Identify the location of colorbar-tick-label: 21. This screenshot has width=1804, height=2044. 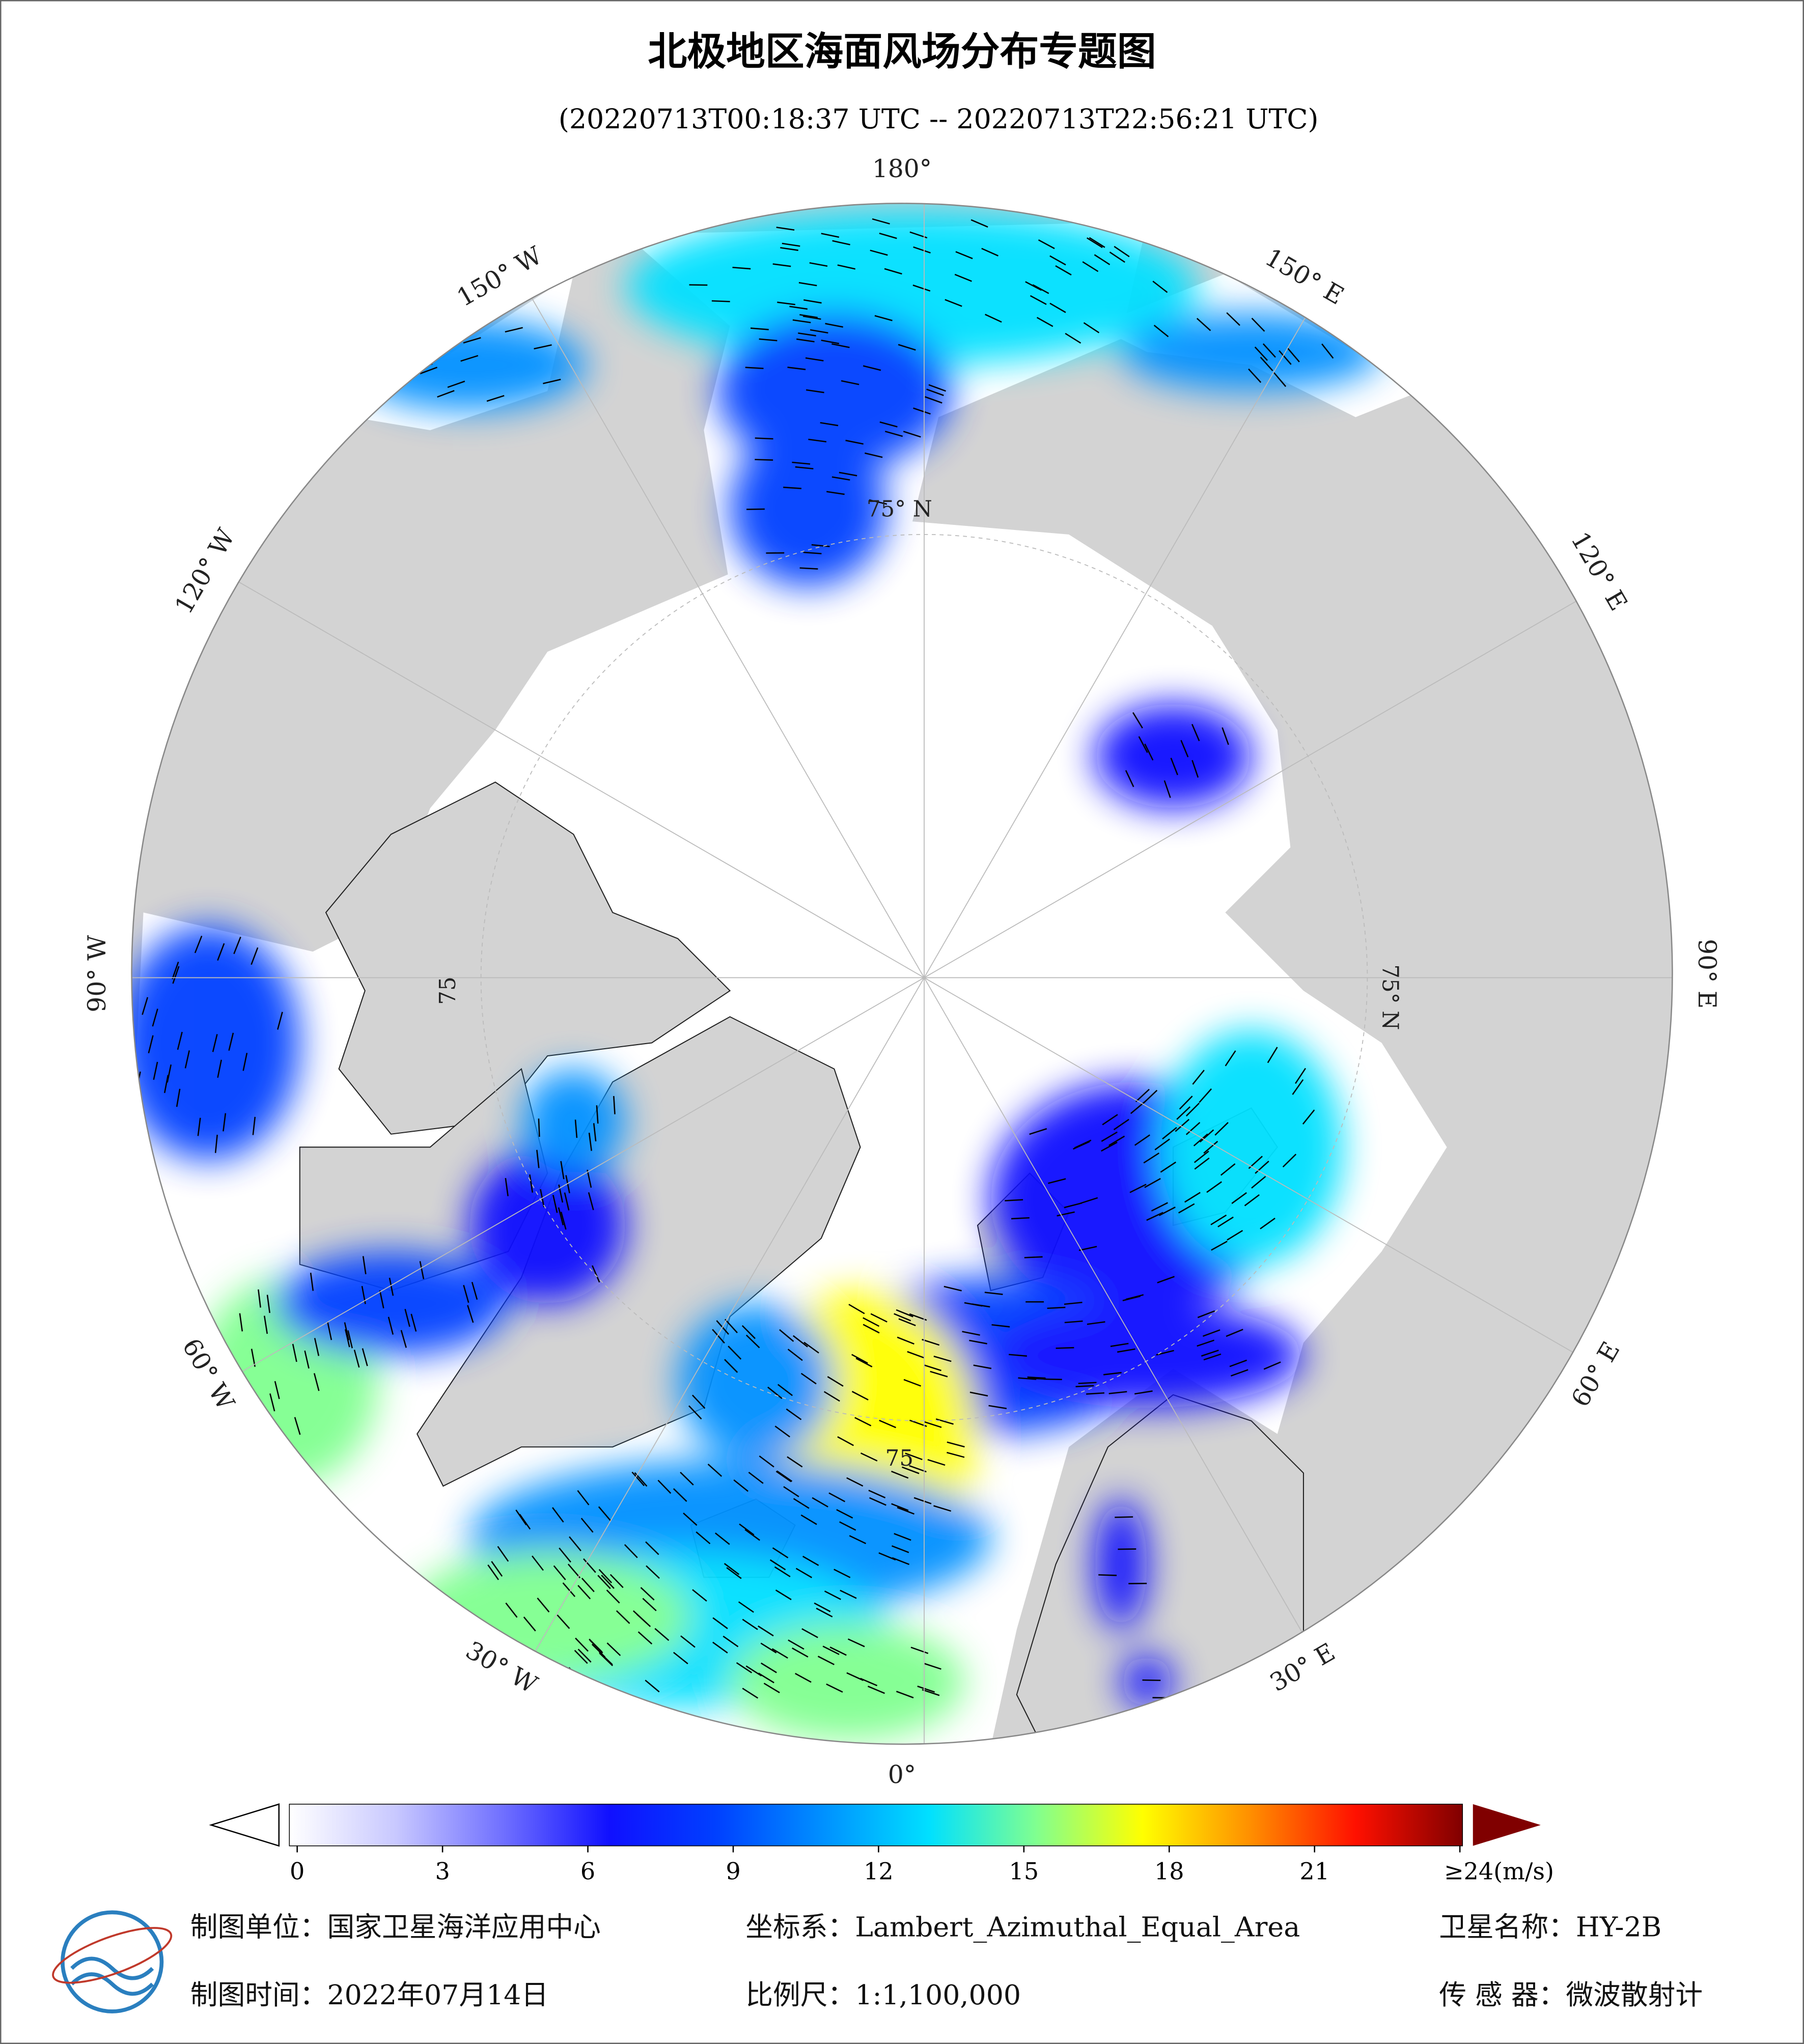
(1314, 1871).